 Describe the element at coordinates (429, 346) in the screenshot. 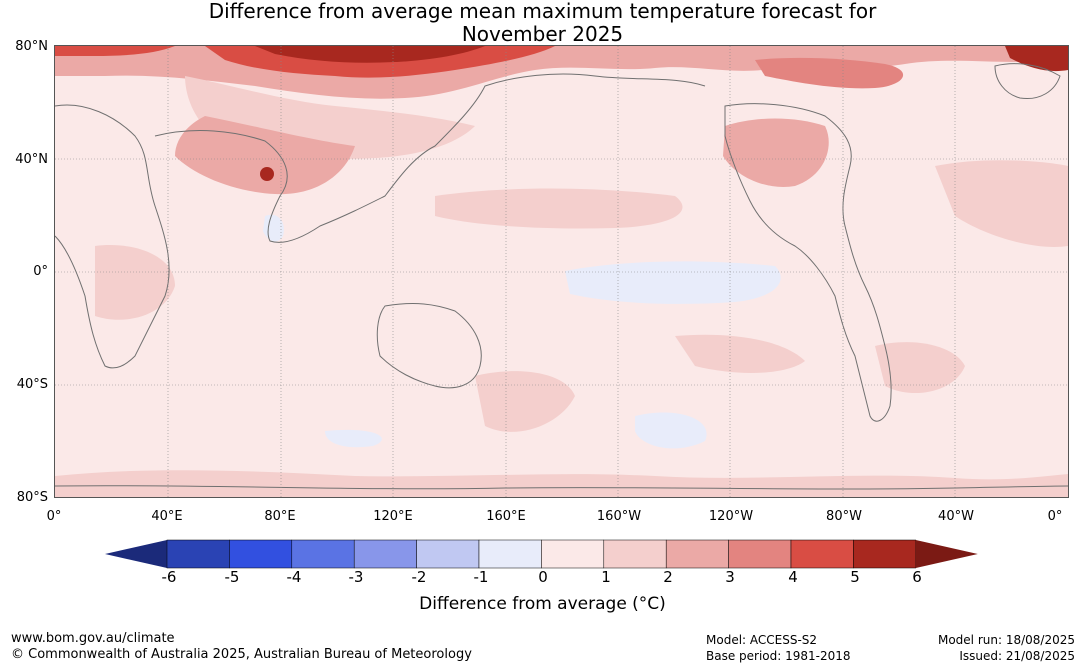

I see `coastline-australia` at that location.